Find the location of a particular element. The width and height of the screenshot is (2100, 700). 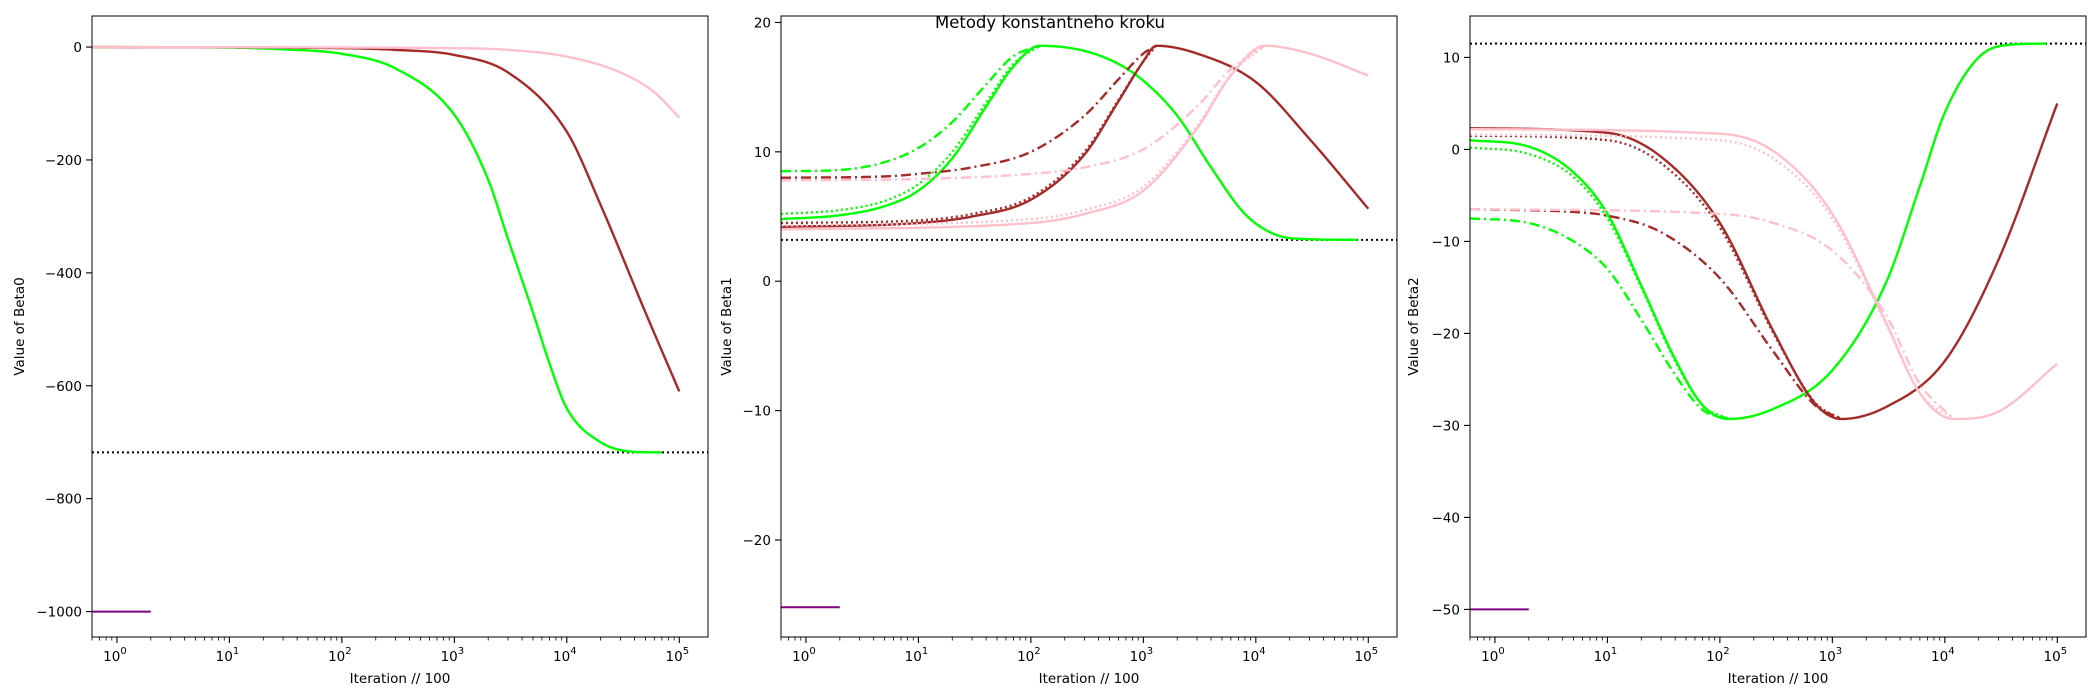

y-axis: 10 0 −10 −20 −30 −40 −50 is located at coordinates (1451, 334).